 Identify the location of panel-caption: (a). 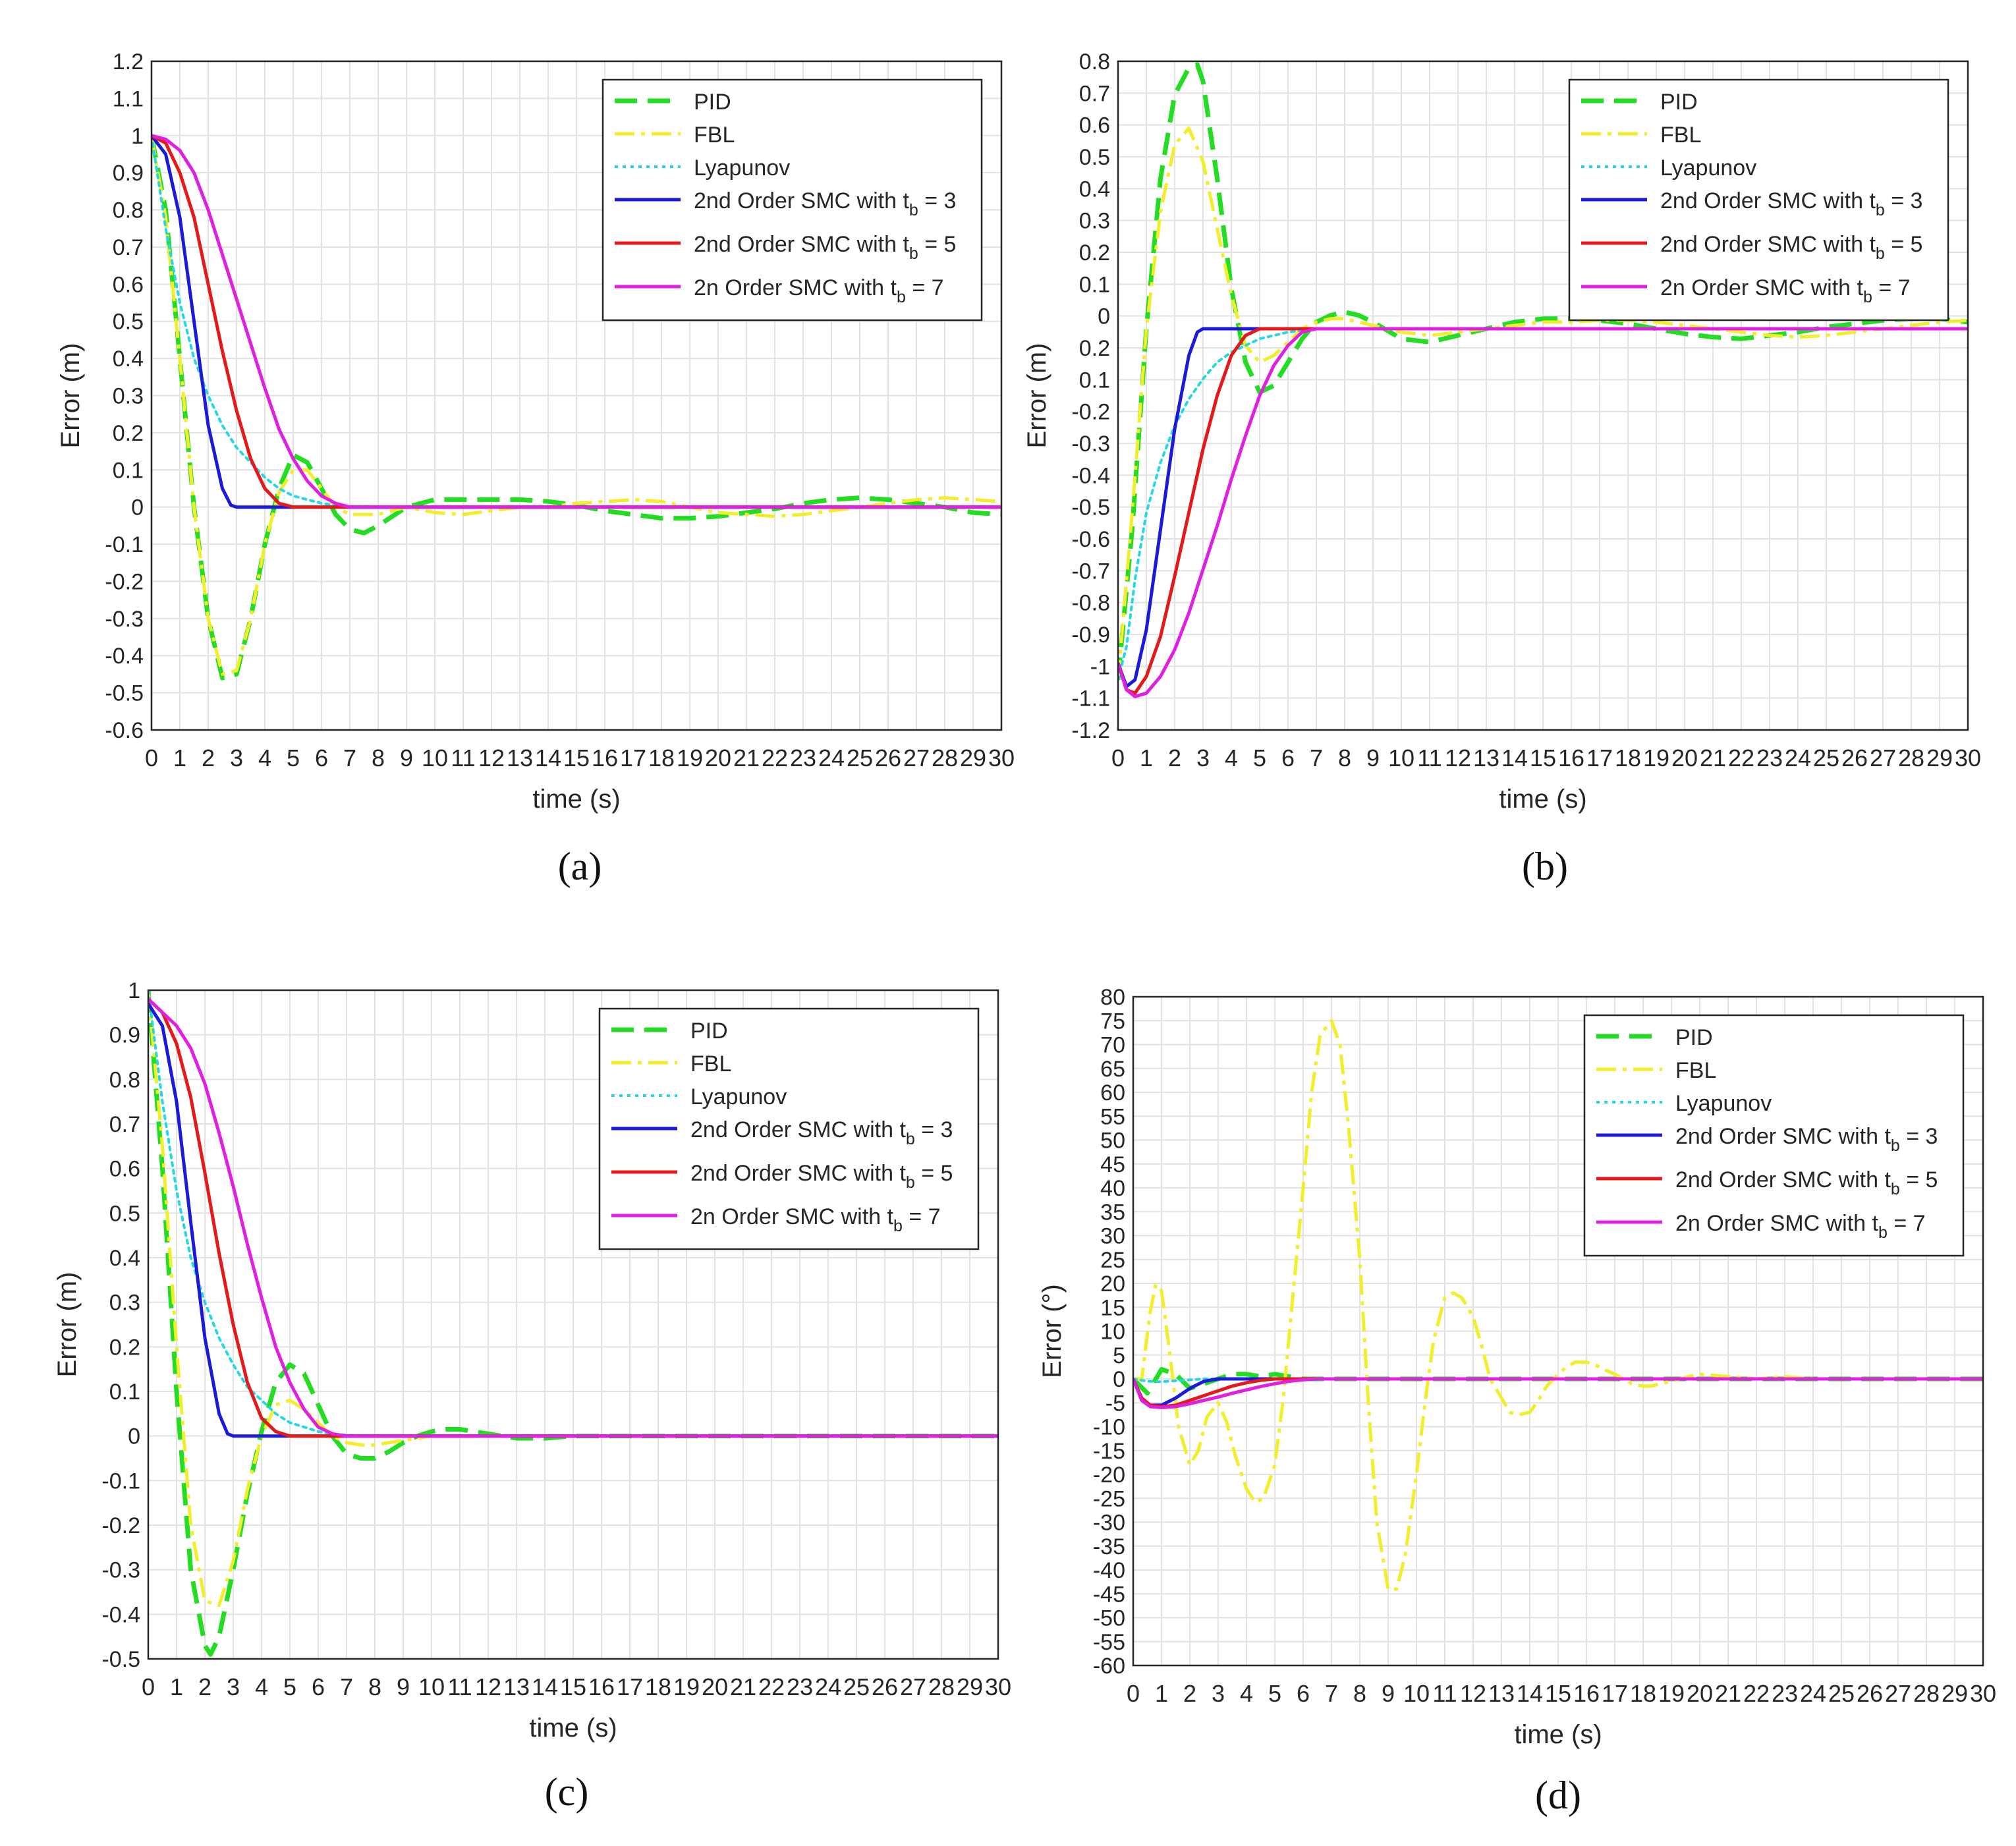
(580, 867).